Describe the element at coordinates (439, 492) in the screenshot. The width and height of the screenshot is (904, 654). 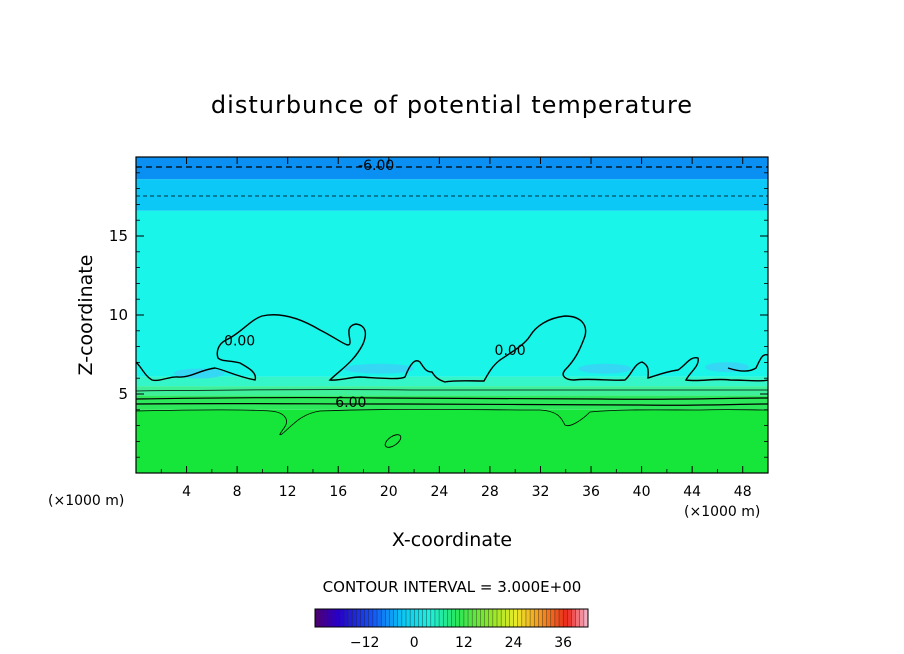
I see `x-tick-label: 24` at that location.